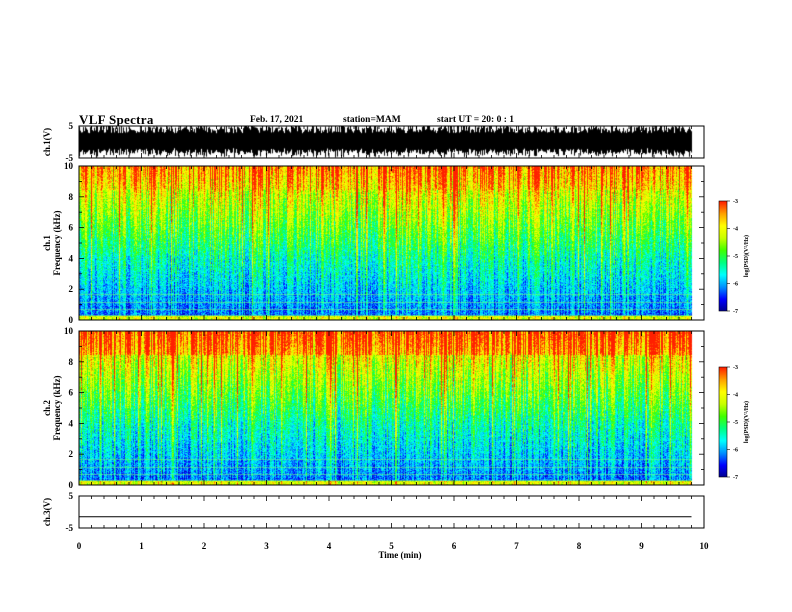 This screenshot has height=612, width=792. What do you see at coordinates (277, 120) in the screenshot?
I see `date-label: Feb. 17, 2021` at bounding box center [277, 120].